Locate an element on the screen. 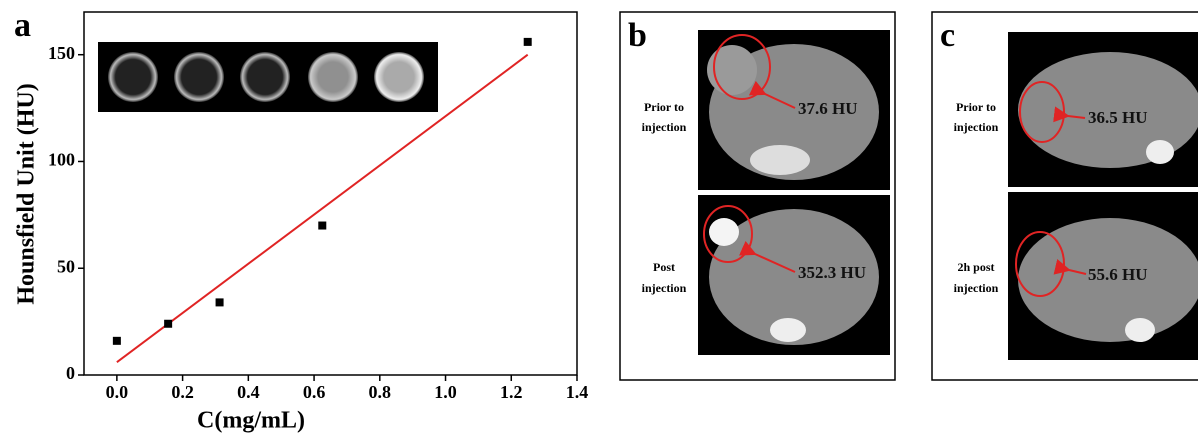  x-tick-label: 0.2 is located at coordinates (182, 392).